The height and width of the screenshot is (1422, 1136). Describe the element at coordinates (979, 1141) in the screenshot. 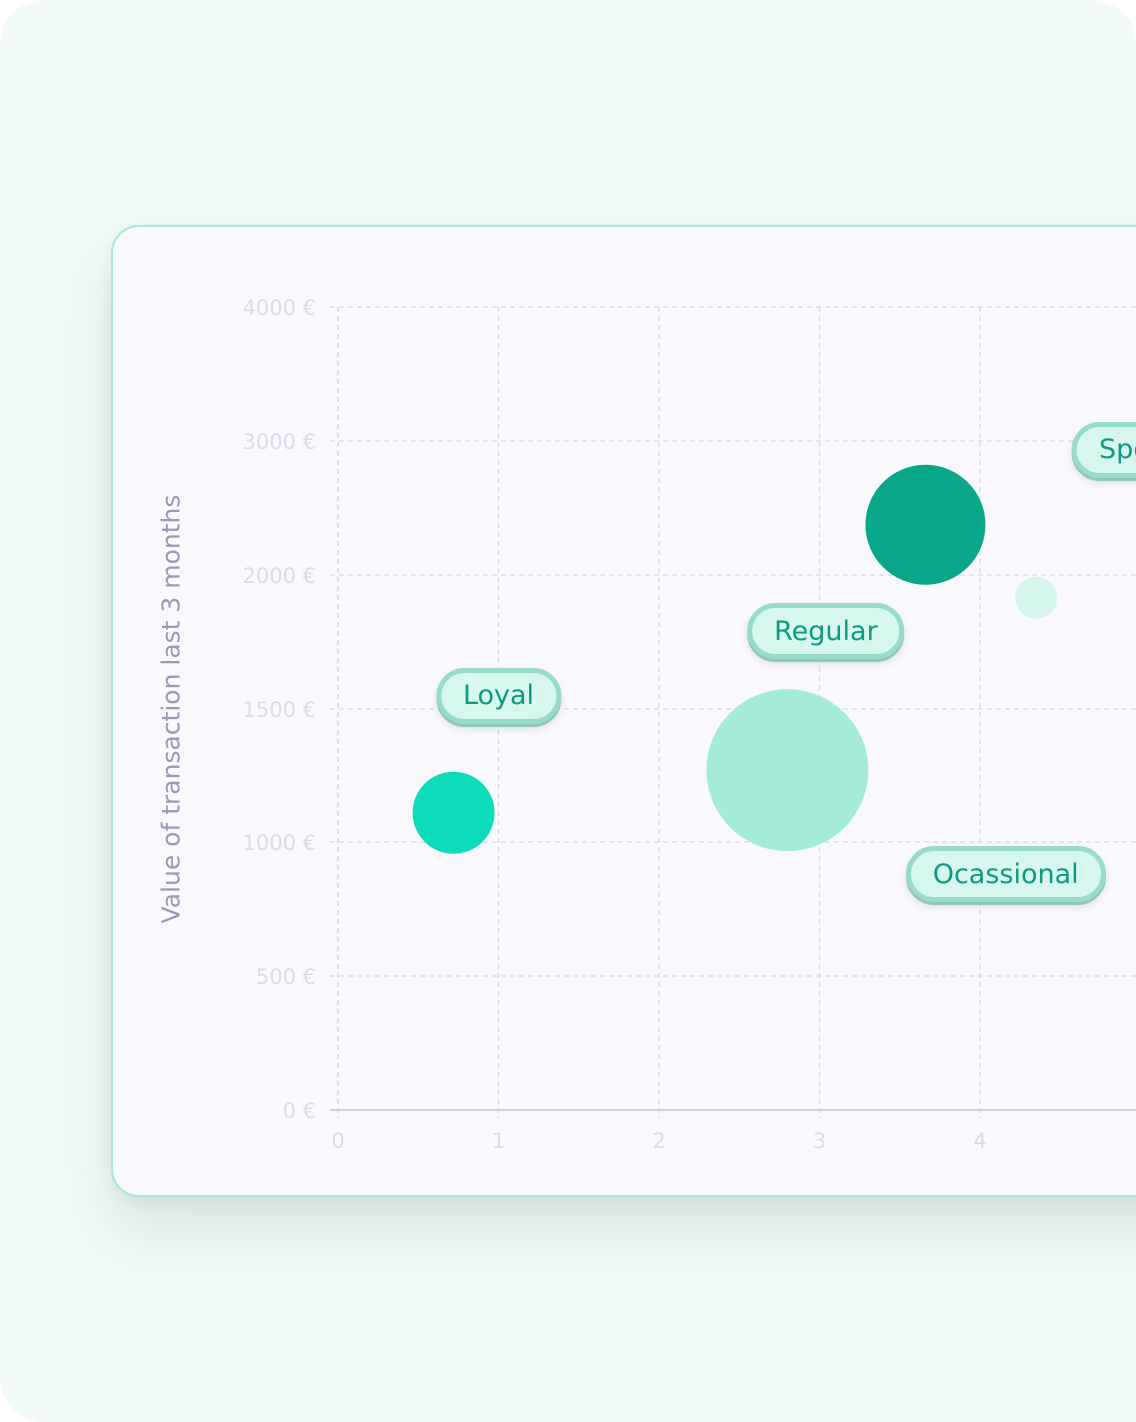

I see `x-tick-label: 4` at that location.